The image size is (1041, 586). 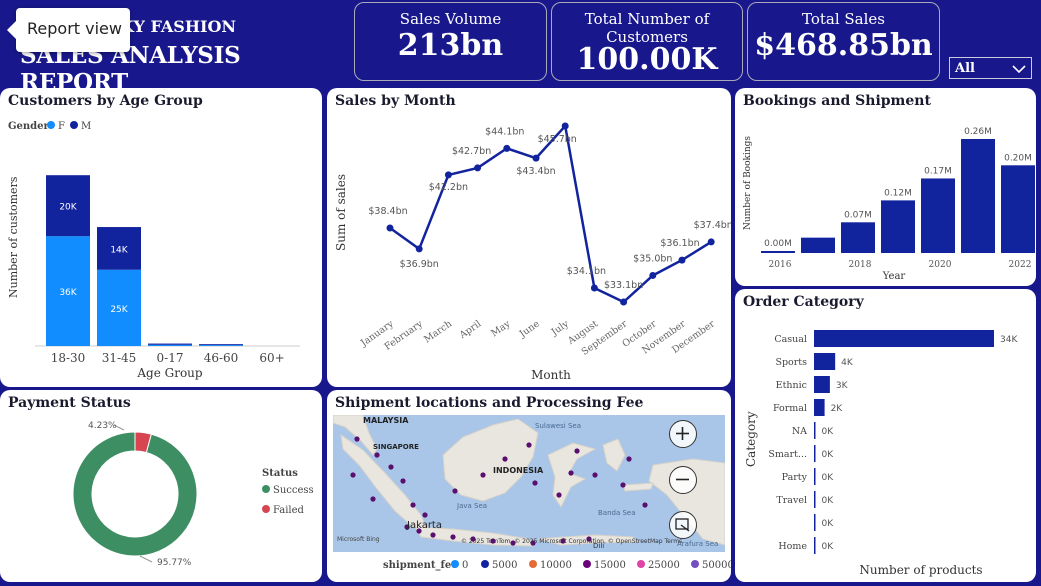 I want to click on map-label-banda-sea: Banda Sea, so click(x=617, y=513).